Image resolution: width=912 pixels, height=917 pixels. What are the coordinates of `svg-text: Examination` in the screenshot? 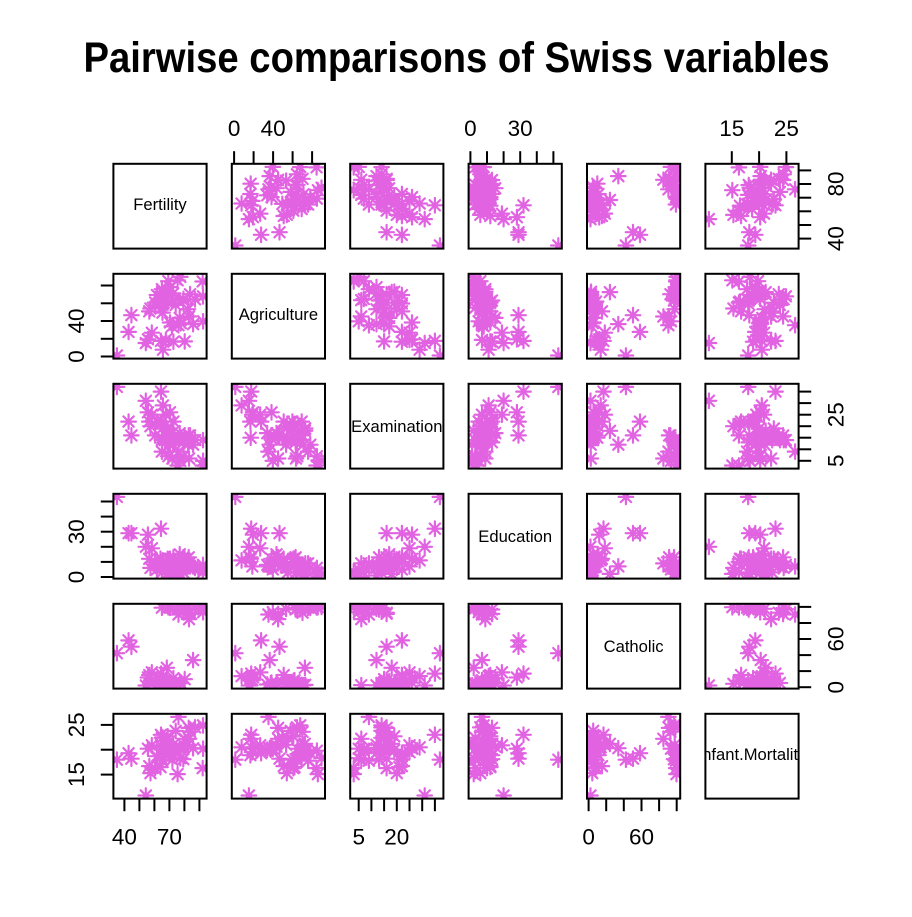 It's located at (396, 426).